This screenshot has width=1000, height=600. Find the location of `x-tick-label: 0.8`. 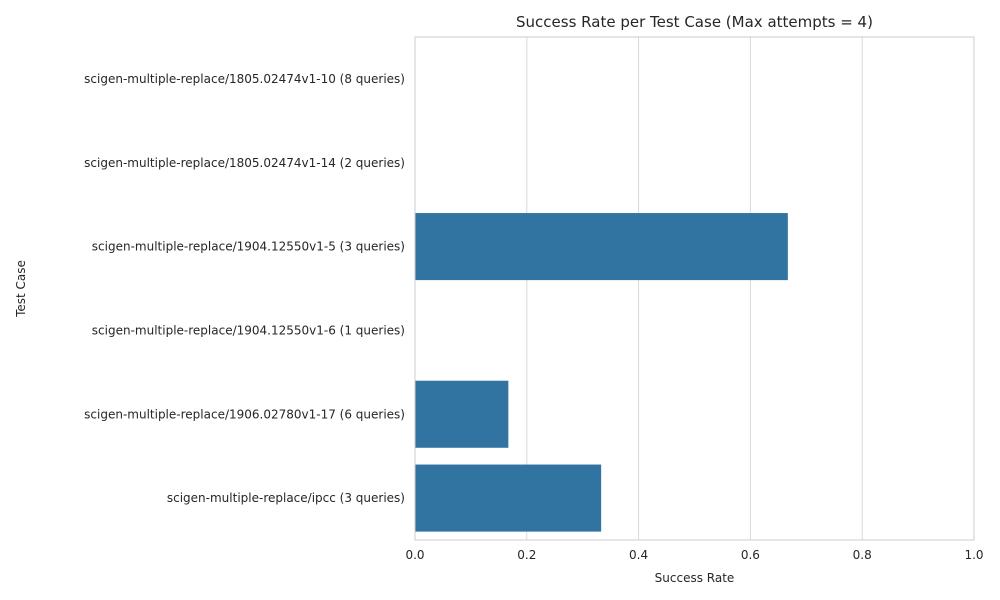

x-tick-label: 0.8 is located at coordinates (862, 555).